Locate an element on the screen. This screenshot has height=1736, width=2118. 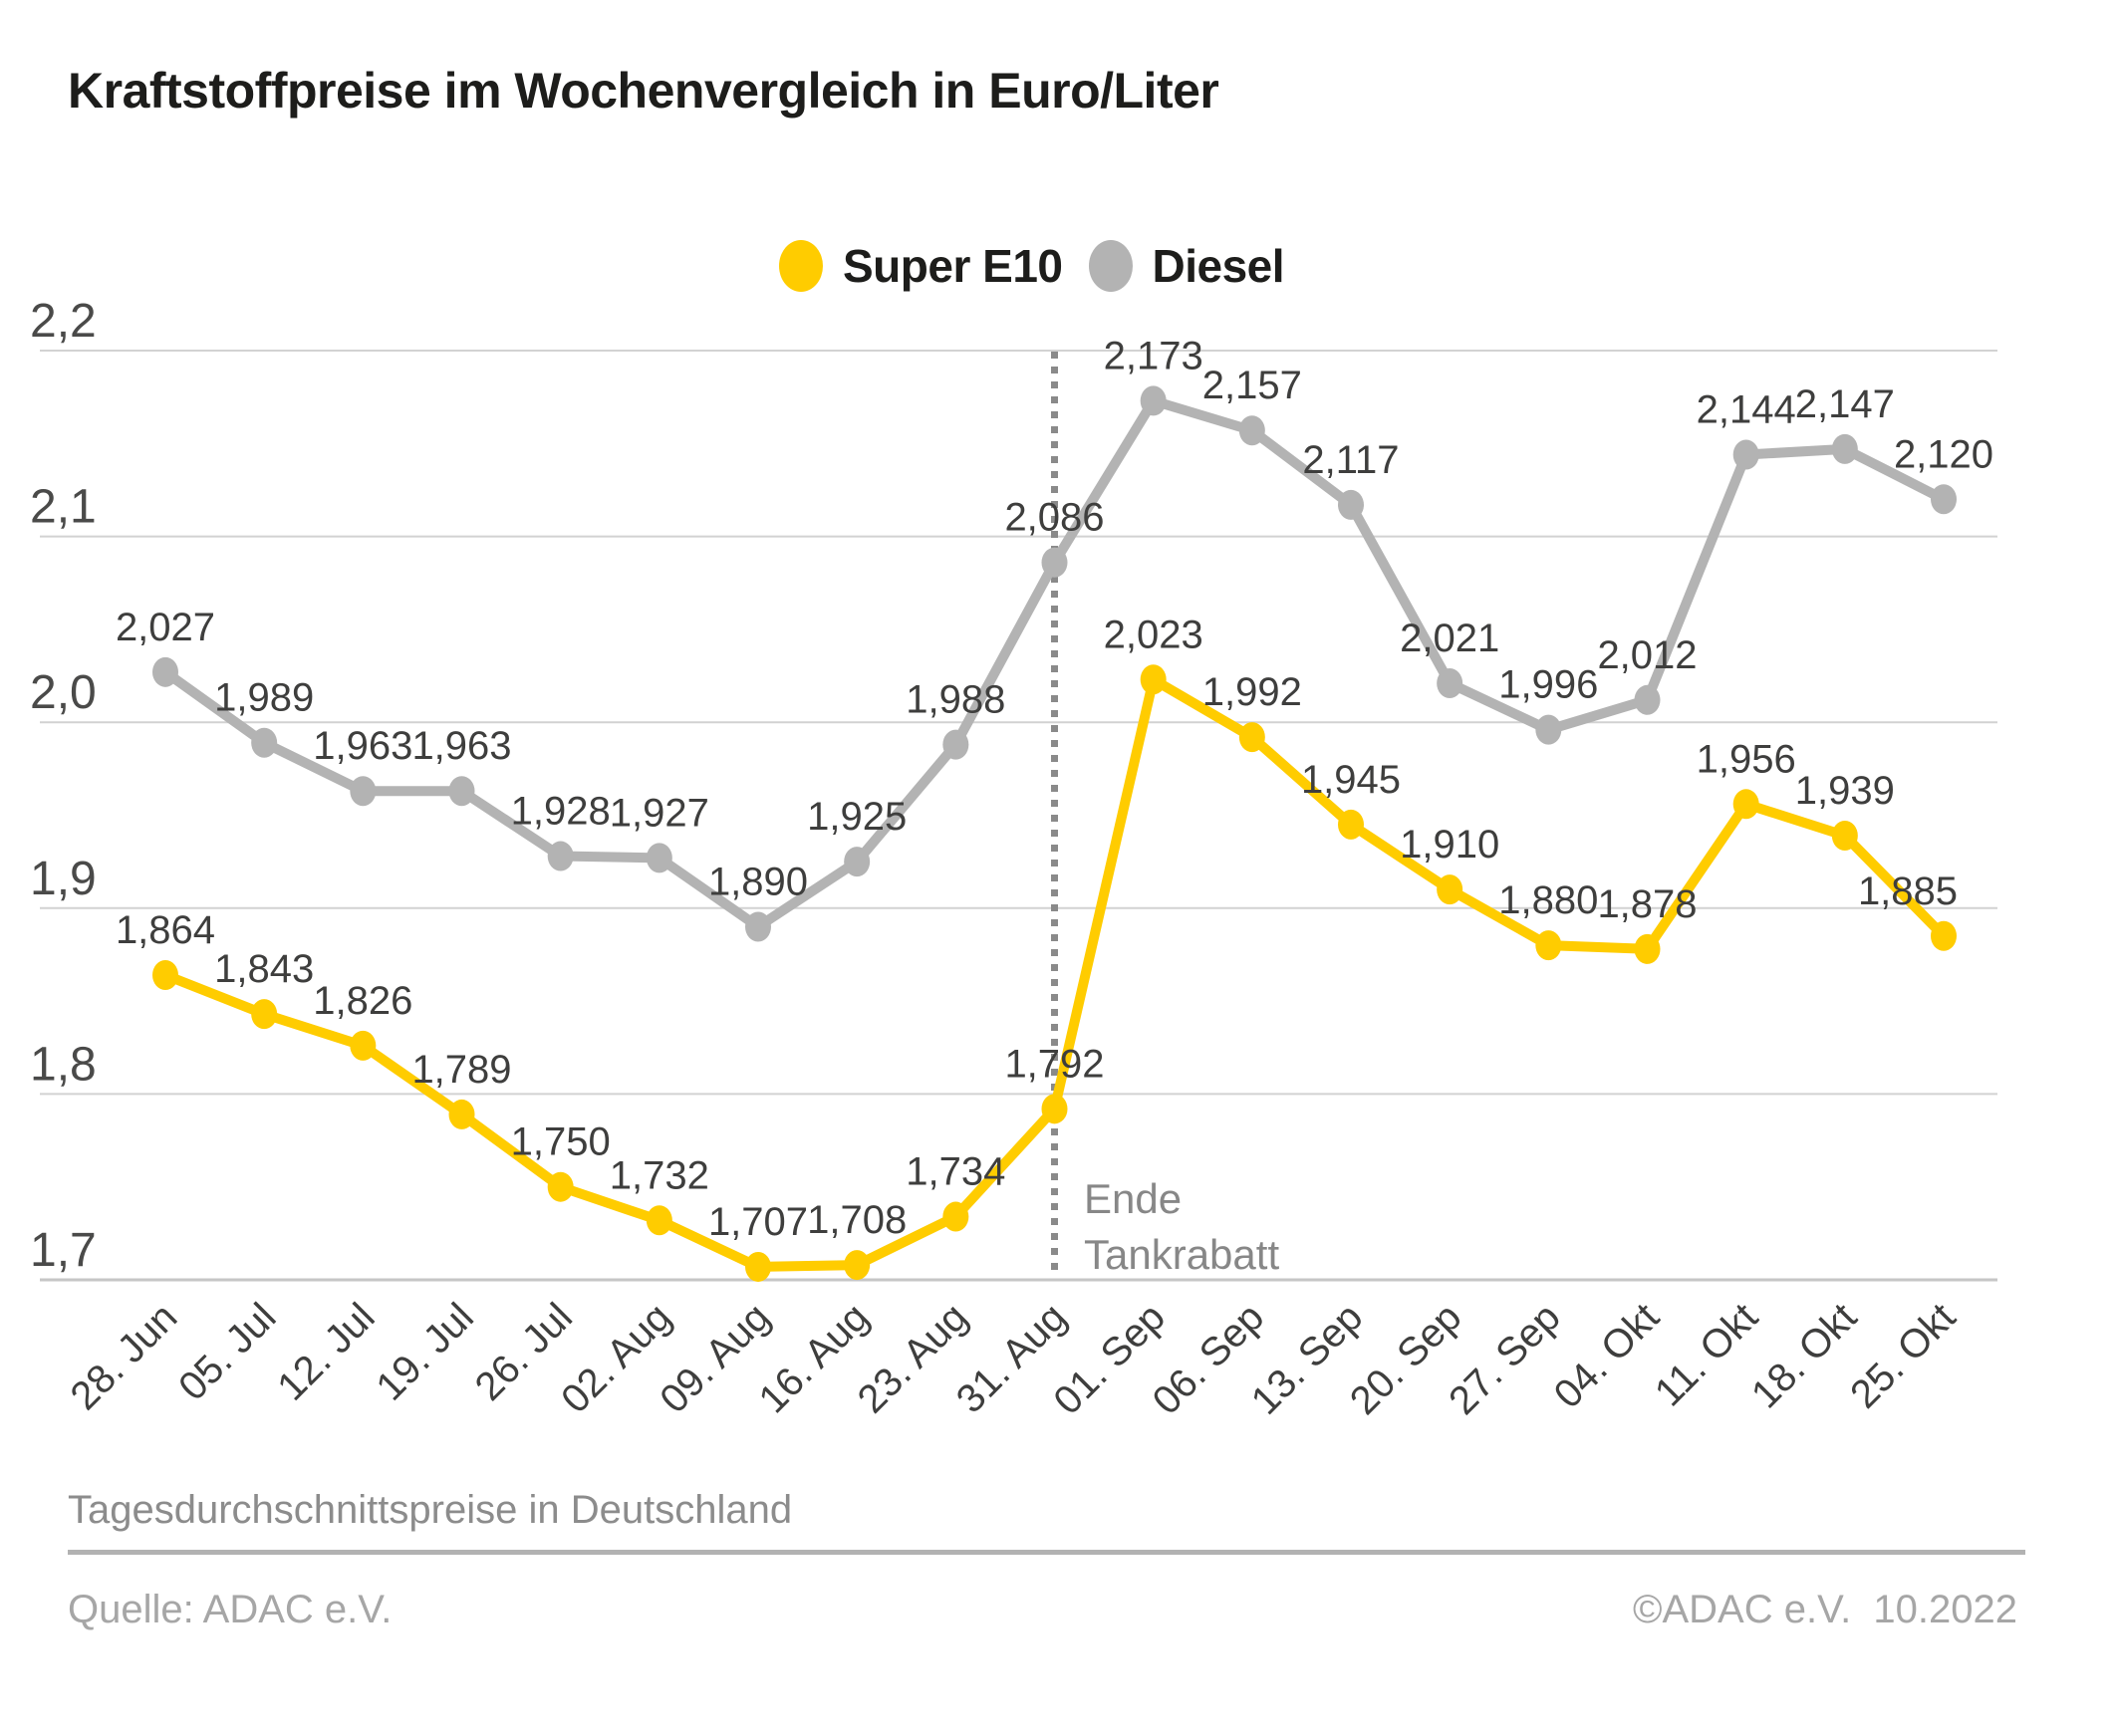
e10-point-label: 1,843 is located at coordinates (264, 969).